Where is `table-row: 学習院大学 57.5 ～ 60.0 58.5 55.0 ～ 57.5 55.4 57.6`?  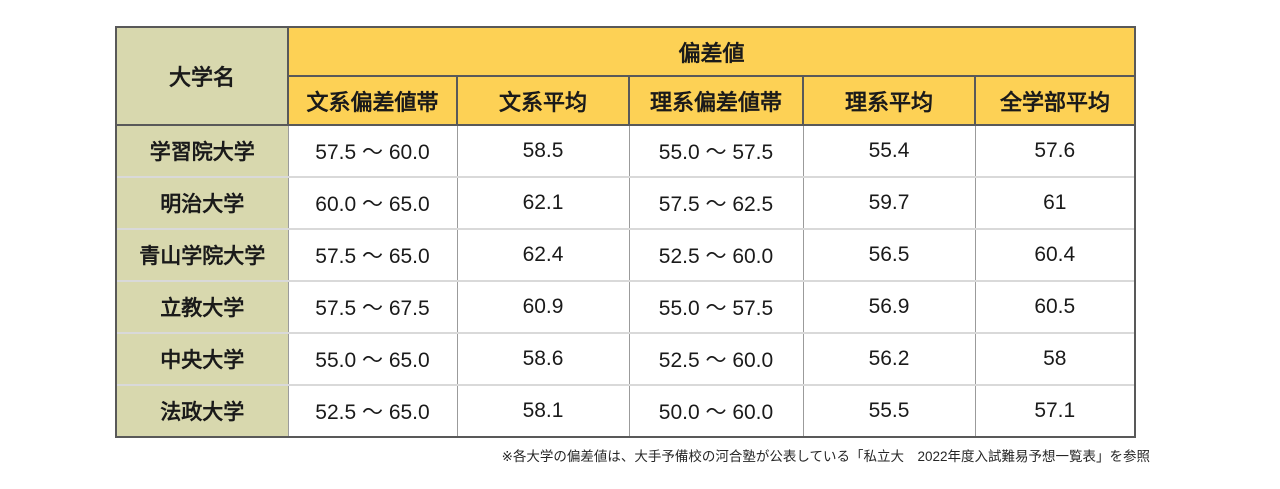
table-row: 学習院大学 57.5 ～ 60.0 58.5 55.0 ～ 57.5 55.4 57.6 is located at coordinates (625, 150).